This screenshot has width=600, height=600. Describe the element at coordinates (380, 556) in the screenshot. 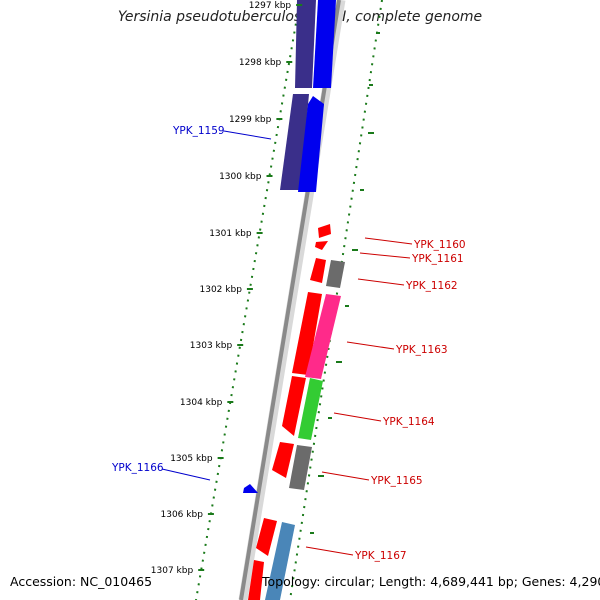

I see `gene-label-ypk-1167: YPK_1167` at that location.